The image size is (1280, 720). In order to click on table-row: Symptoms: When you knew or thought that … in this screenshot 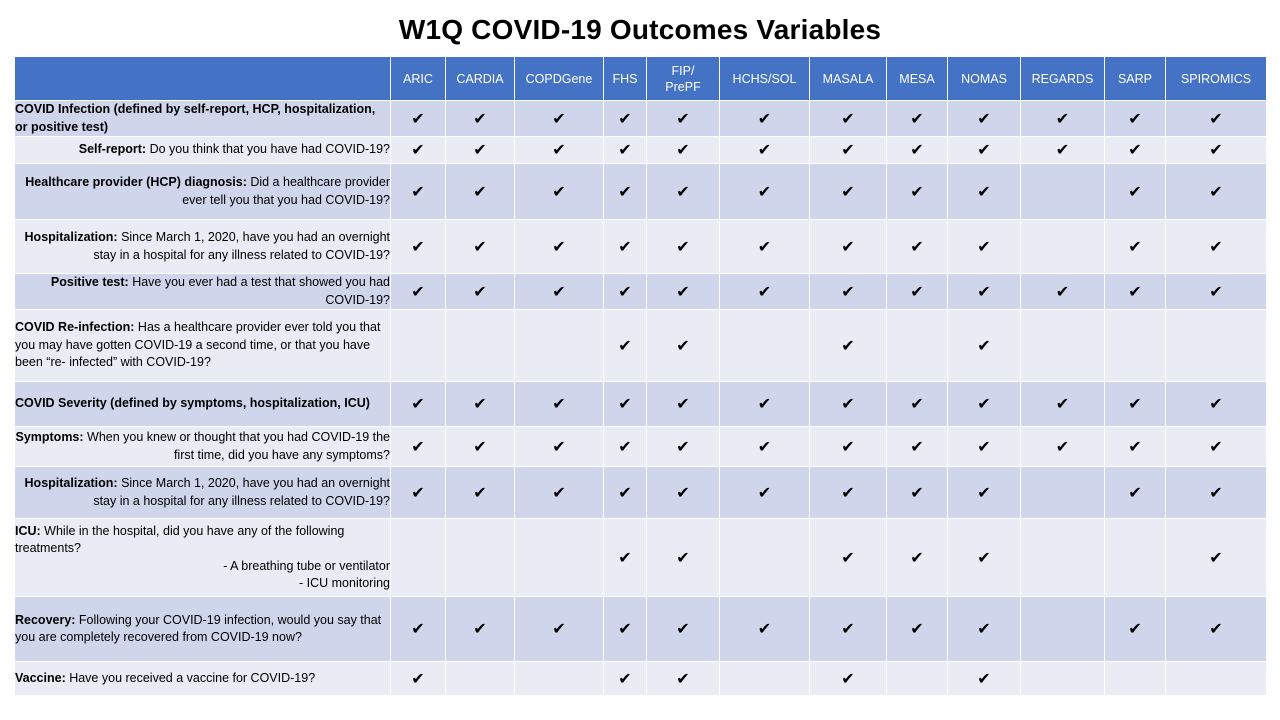, I will do `click(640, 446)`.